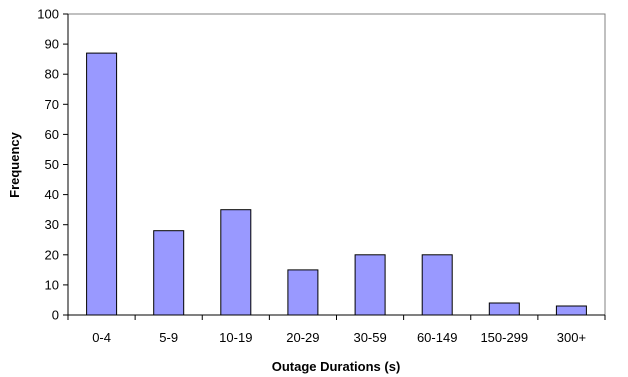 The height and width of the screenshot is (377, 628). What do you see at coordinates (101, 337) in the screenshot?
I see `x-tick-label: 0-4` at bounding box center [101, 337].